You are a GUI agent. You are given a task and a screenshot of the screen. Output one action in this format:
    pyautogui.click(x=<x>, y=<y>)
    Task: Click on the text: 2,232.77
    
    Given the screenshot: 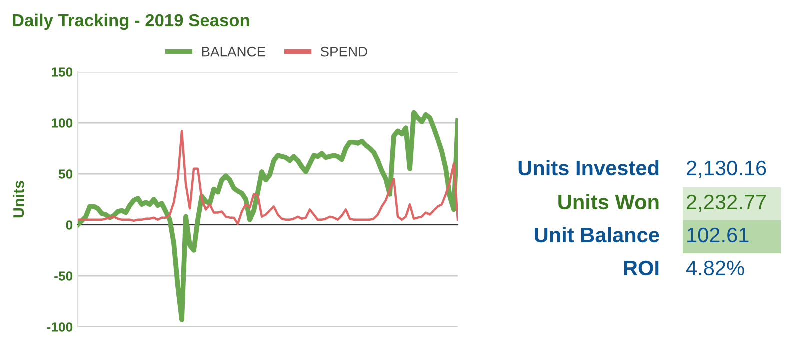 What is the action you would take?
    pyautogui.click(x=726, y=203)
    